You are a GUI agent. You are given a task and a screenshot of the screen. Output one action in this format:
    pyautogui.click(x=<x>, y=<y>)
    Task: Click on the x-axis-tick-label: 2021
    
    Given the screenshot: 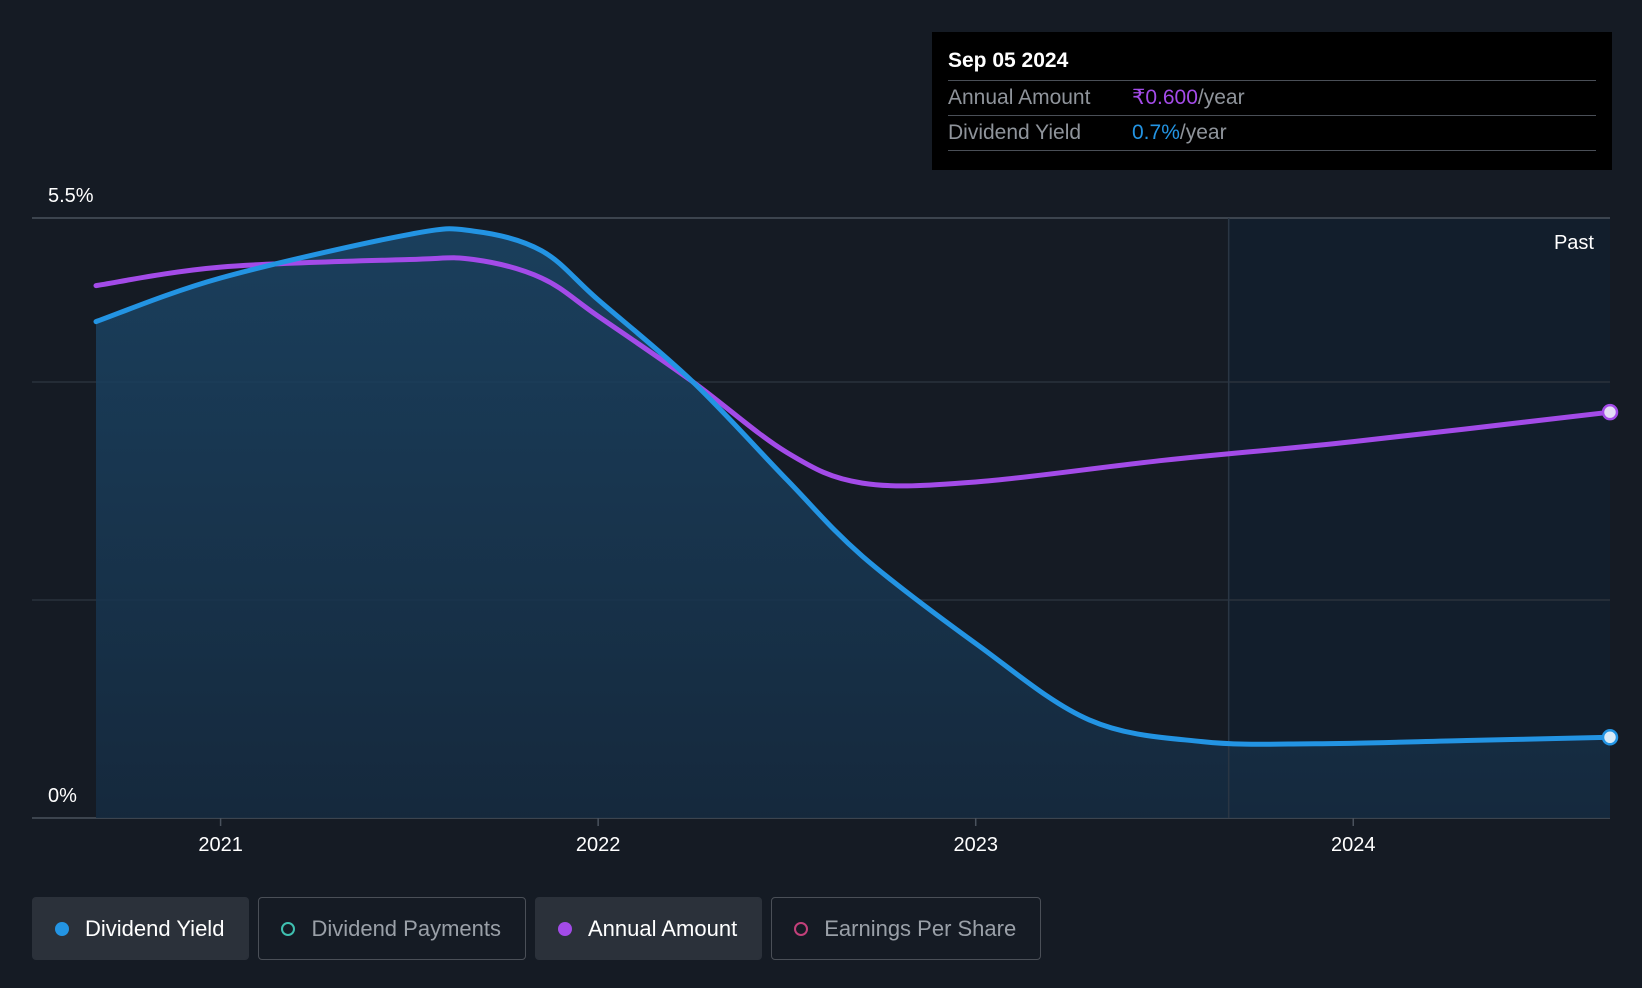 What is the action you would take?
    pyautogui.click(x=220, y=845)
    